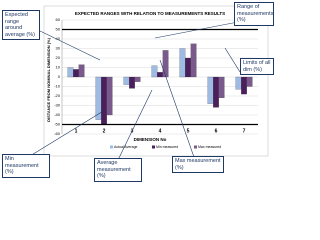 Image resolution: width=320 pixels, height=240 pixels. Describe the element at coordinates (58, 38) in the screenshot. I see `y-tick-label: 40` at that location.